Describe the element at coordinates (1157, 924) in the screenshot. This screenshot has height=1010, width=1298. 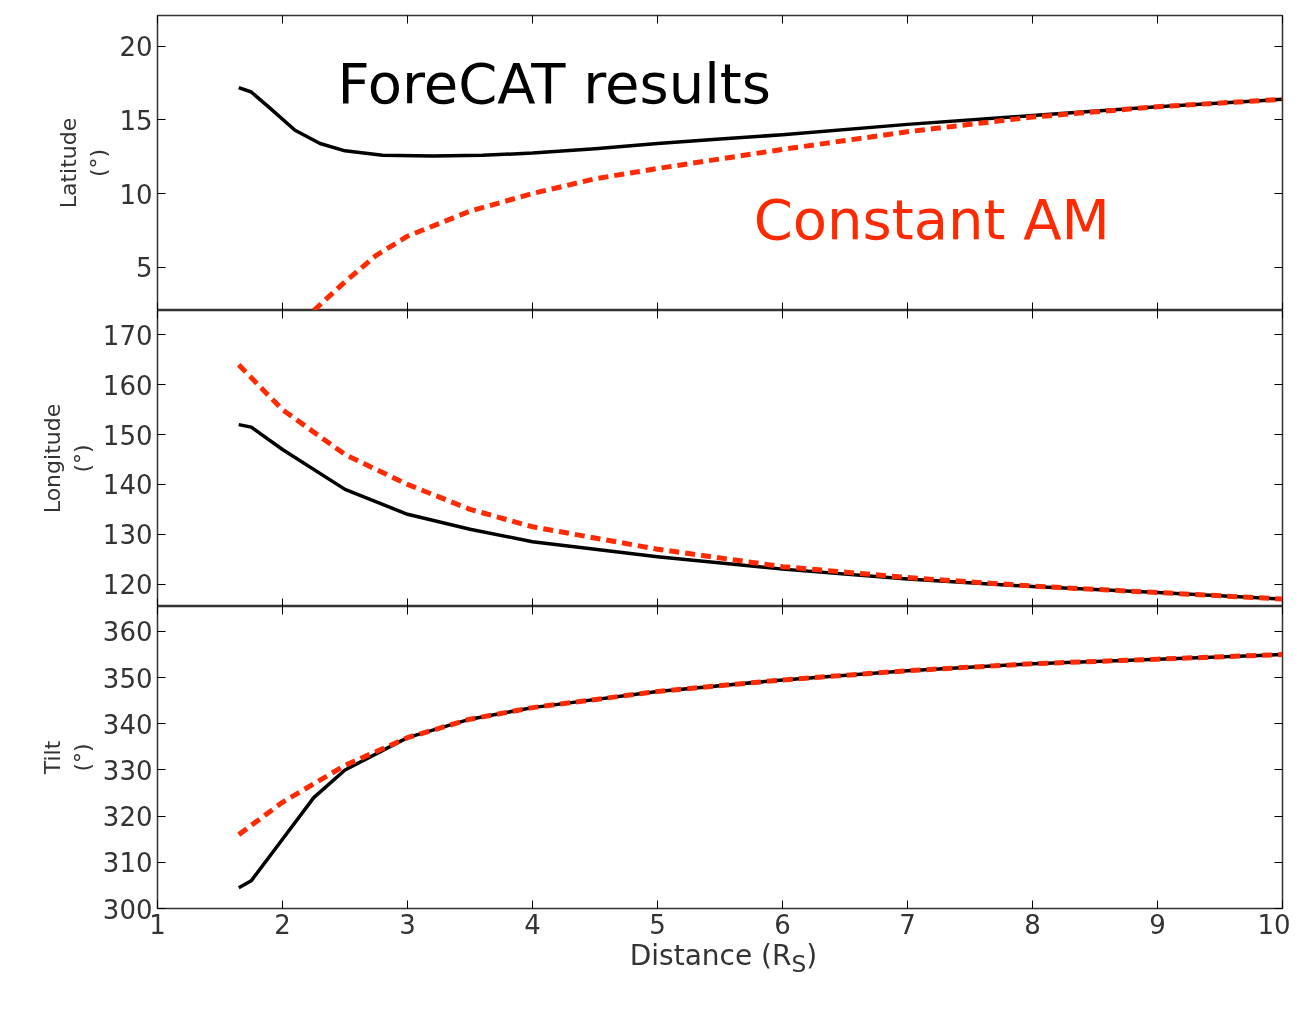
I see `x-tick-label: 9` at that location.